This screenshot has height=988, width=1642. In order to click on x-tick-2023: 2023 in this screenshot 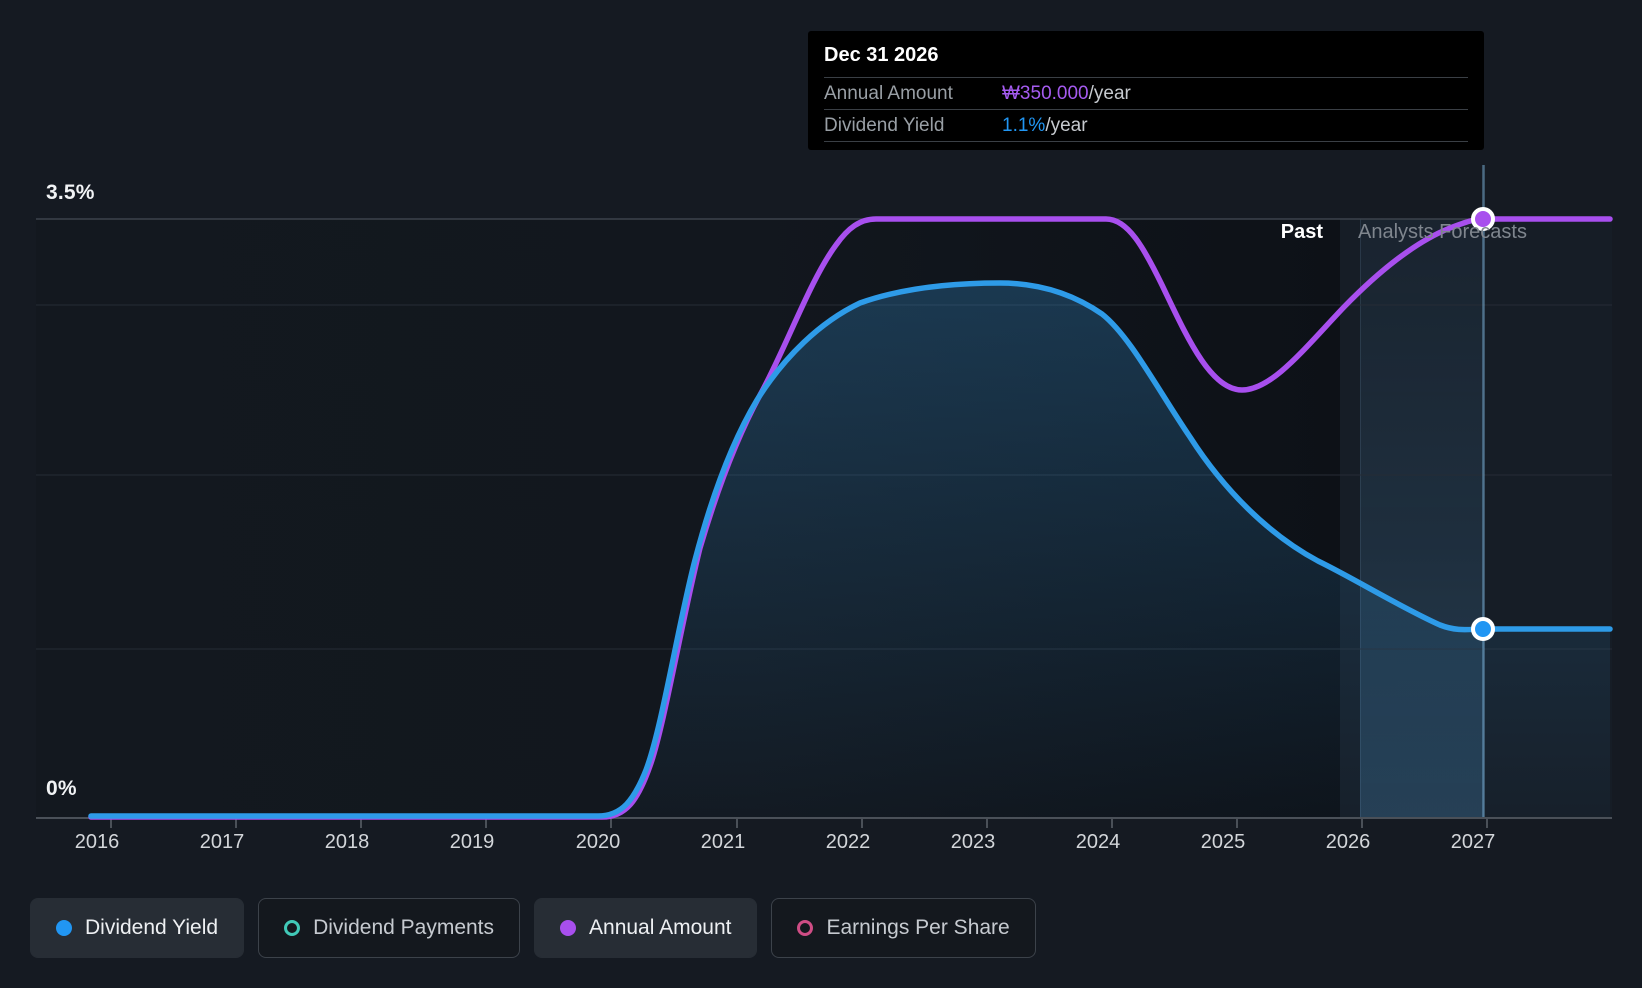, I will do `click(973, 842)`.